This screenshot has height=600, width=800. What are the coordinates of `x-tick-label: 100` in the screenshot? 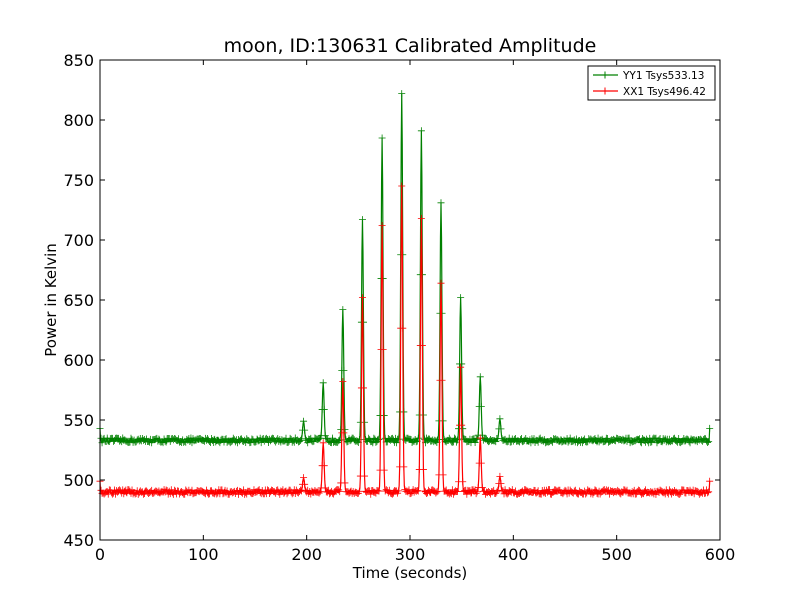 It's located at (203, 554).